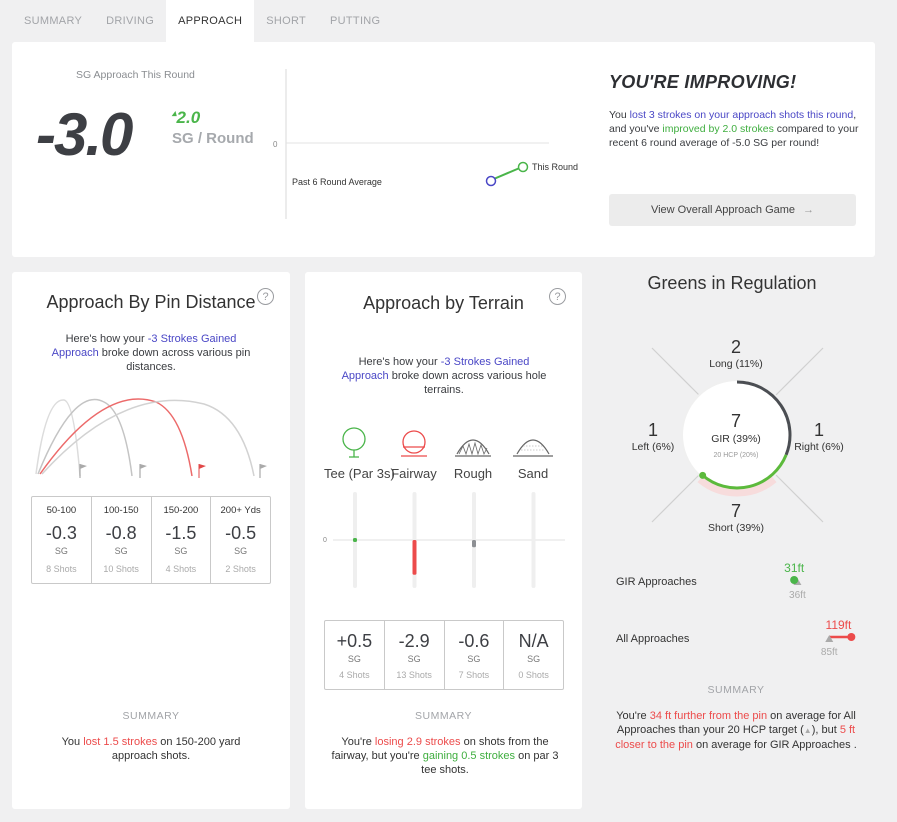 The width and height of the screenshot is (897, 822). Describe the element at coordinates (181, 533) in the screenshot. I see `col-value: -1.5` at that location.